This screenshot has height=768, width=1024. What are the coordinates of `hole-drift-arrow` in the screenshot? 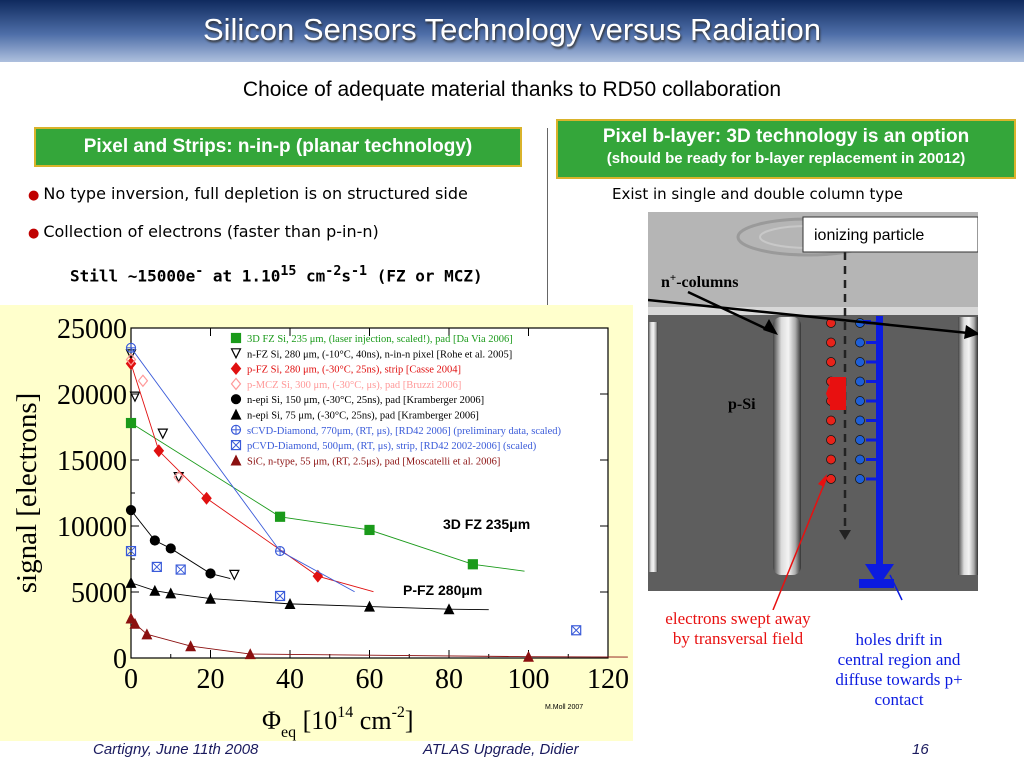 It's located at (879, 442).